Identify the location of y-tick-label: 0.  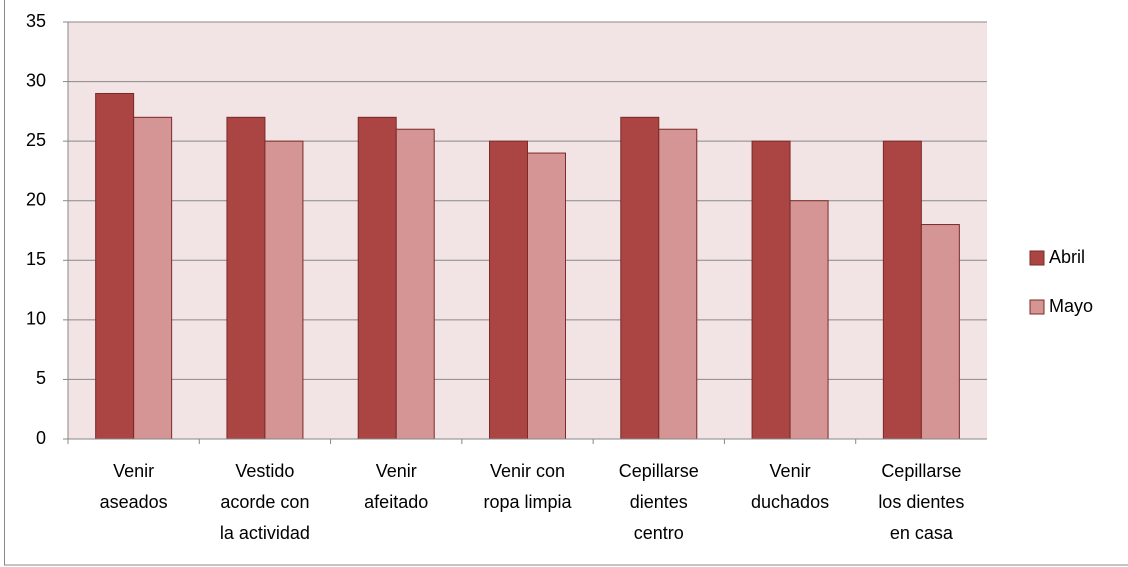
(41, 438).